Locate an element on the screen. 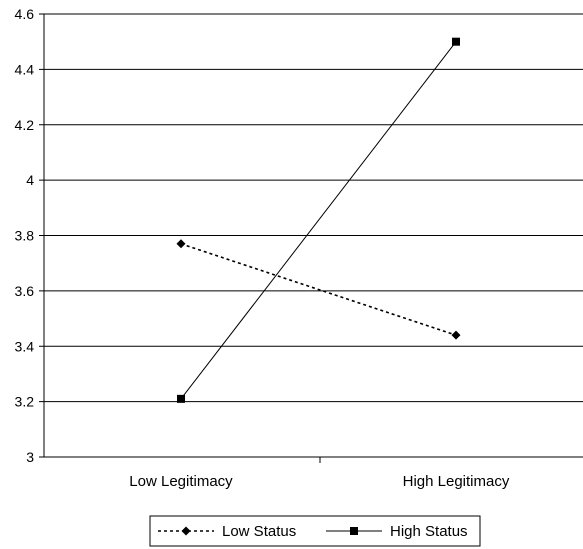  y-tick-label: 3.2 is located at coordinates (25, 402).